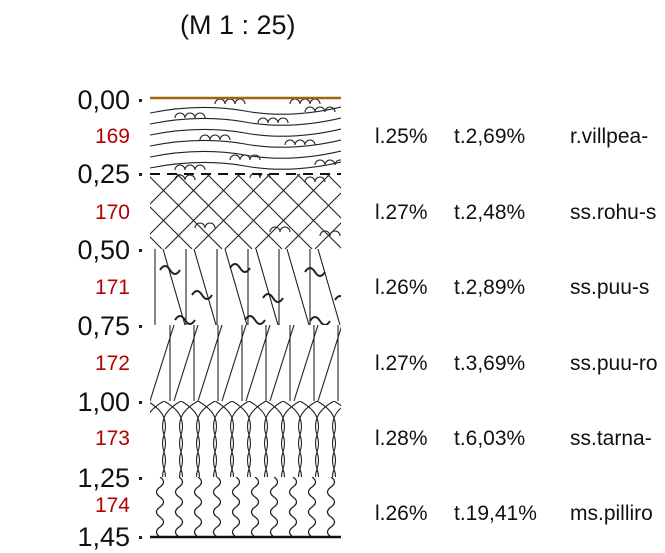  Describe the element at coordinates (112, 136) in the screenshot. I see `sample-number: 169` at that location.